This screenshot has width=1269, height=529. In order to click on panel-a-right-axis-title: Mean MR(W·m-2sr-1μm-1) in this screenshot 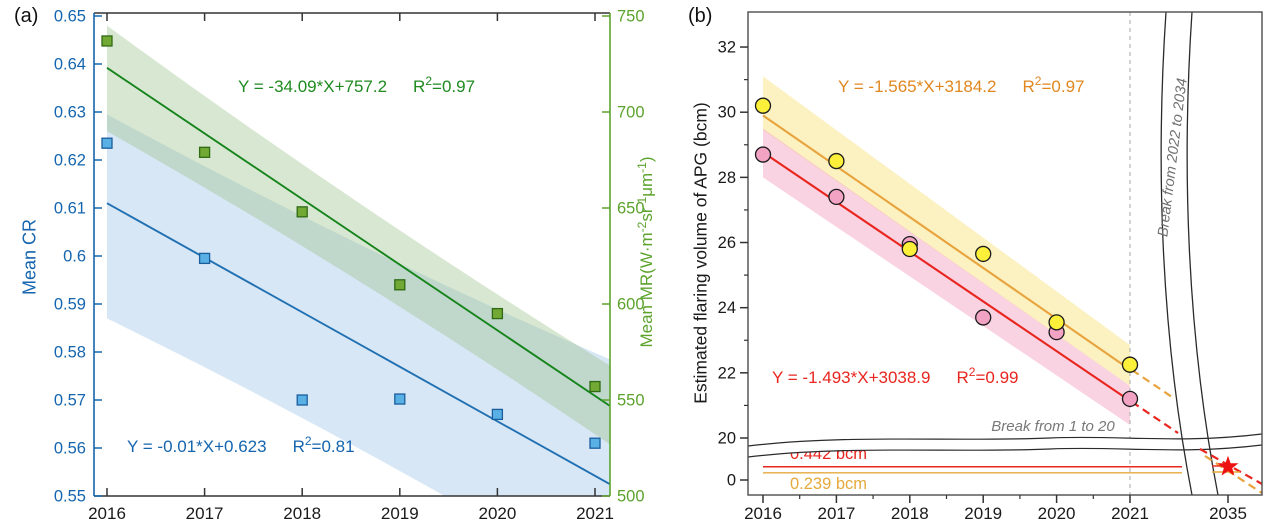, I will do `click(645, 251)`.